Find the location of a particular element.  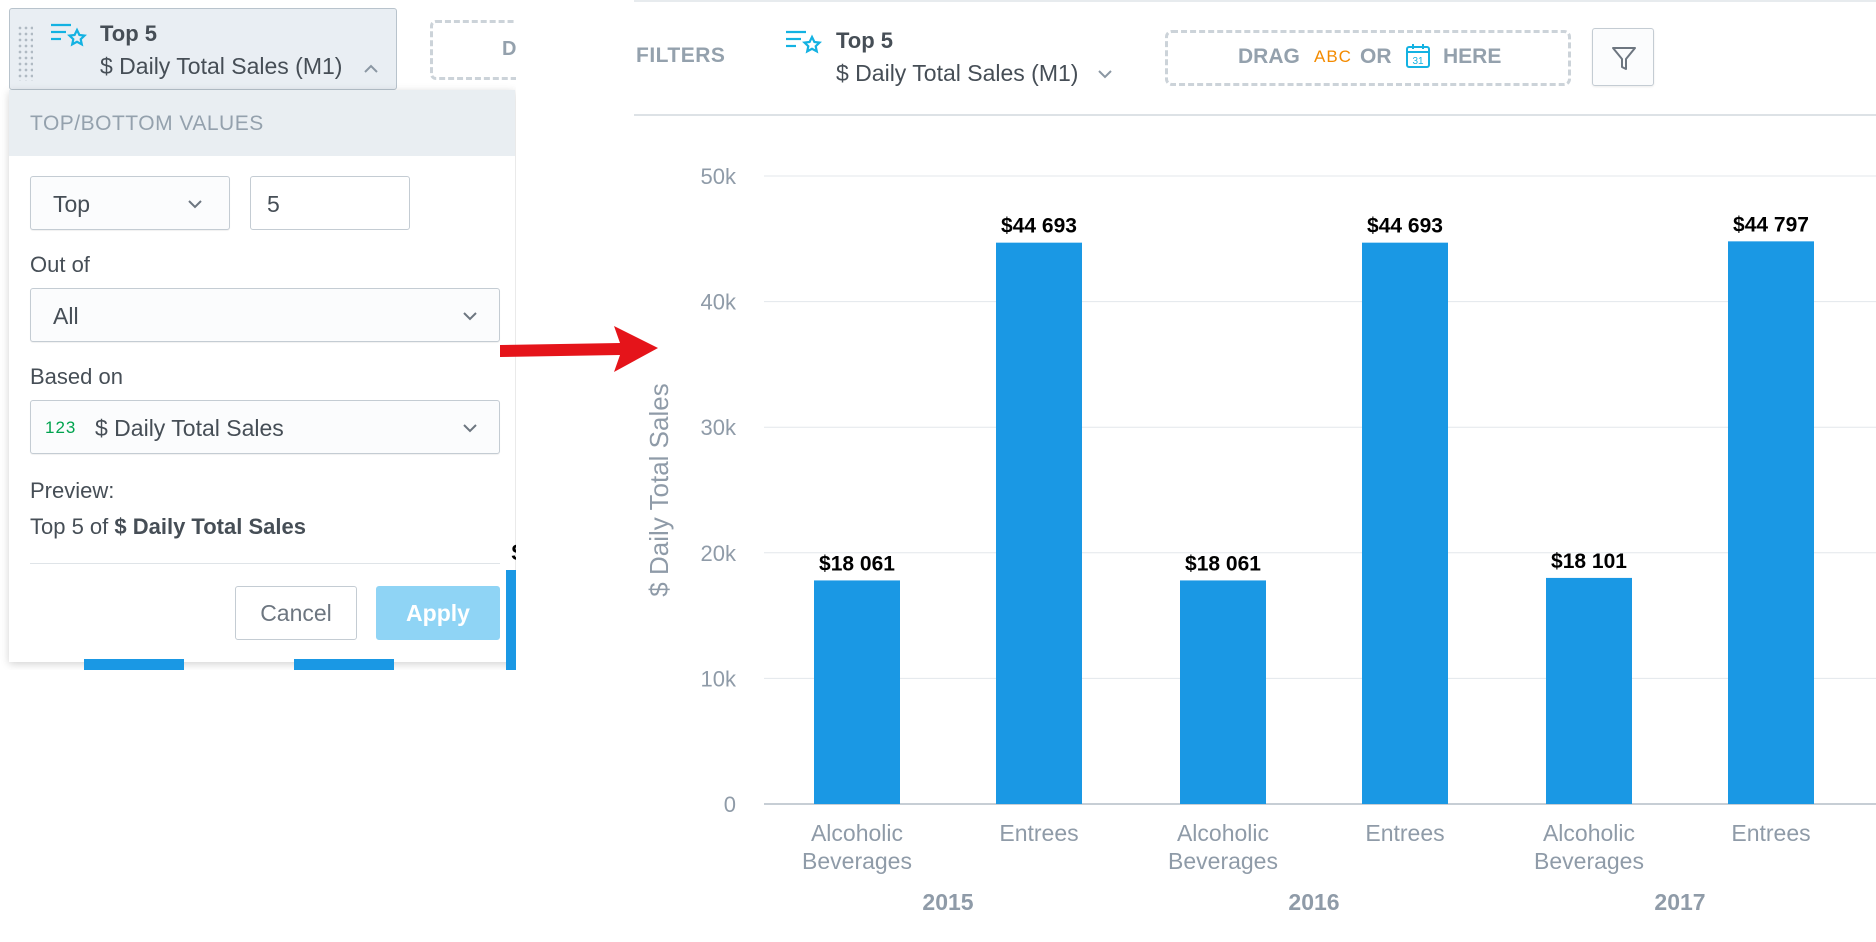

out-of-select: All is located at coordinates (265, 315).